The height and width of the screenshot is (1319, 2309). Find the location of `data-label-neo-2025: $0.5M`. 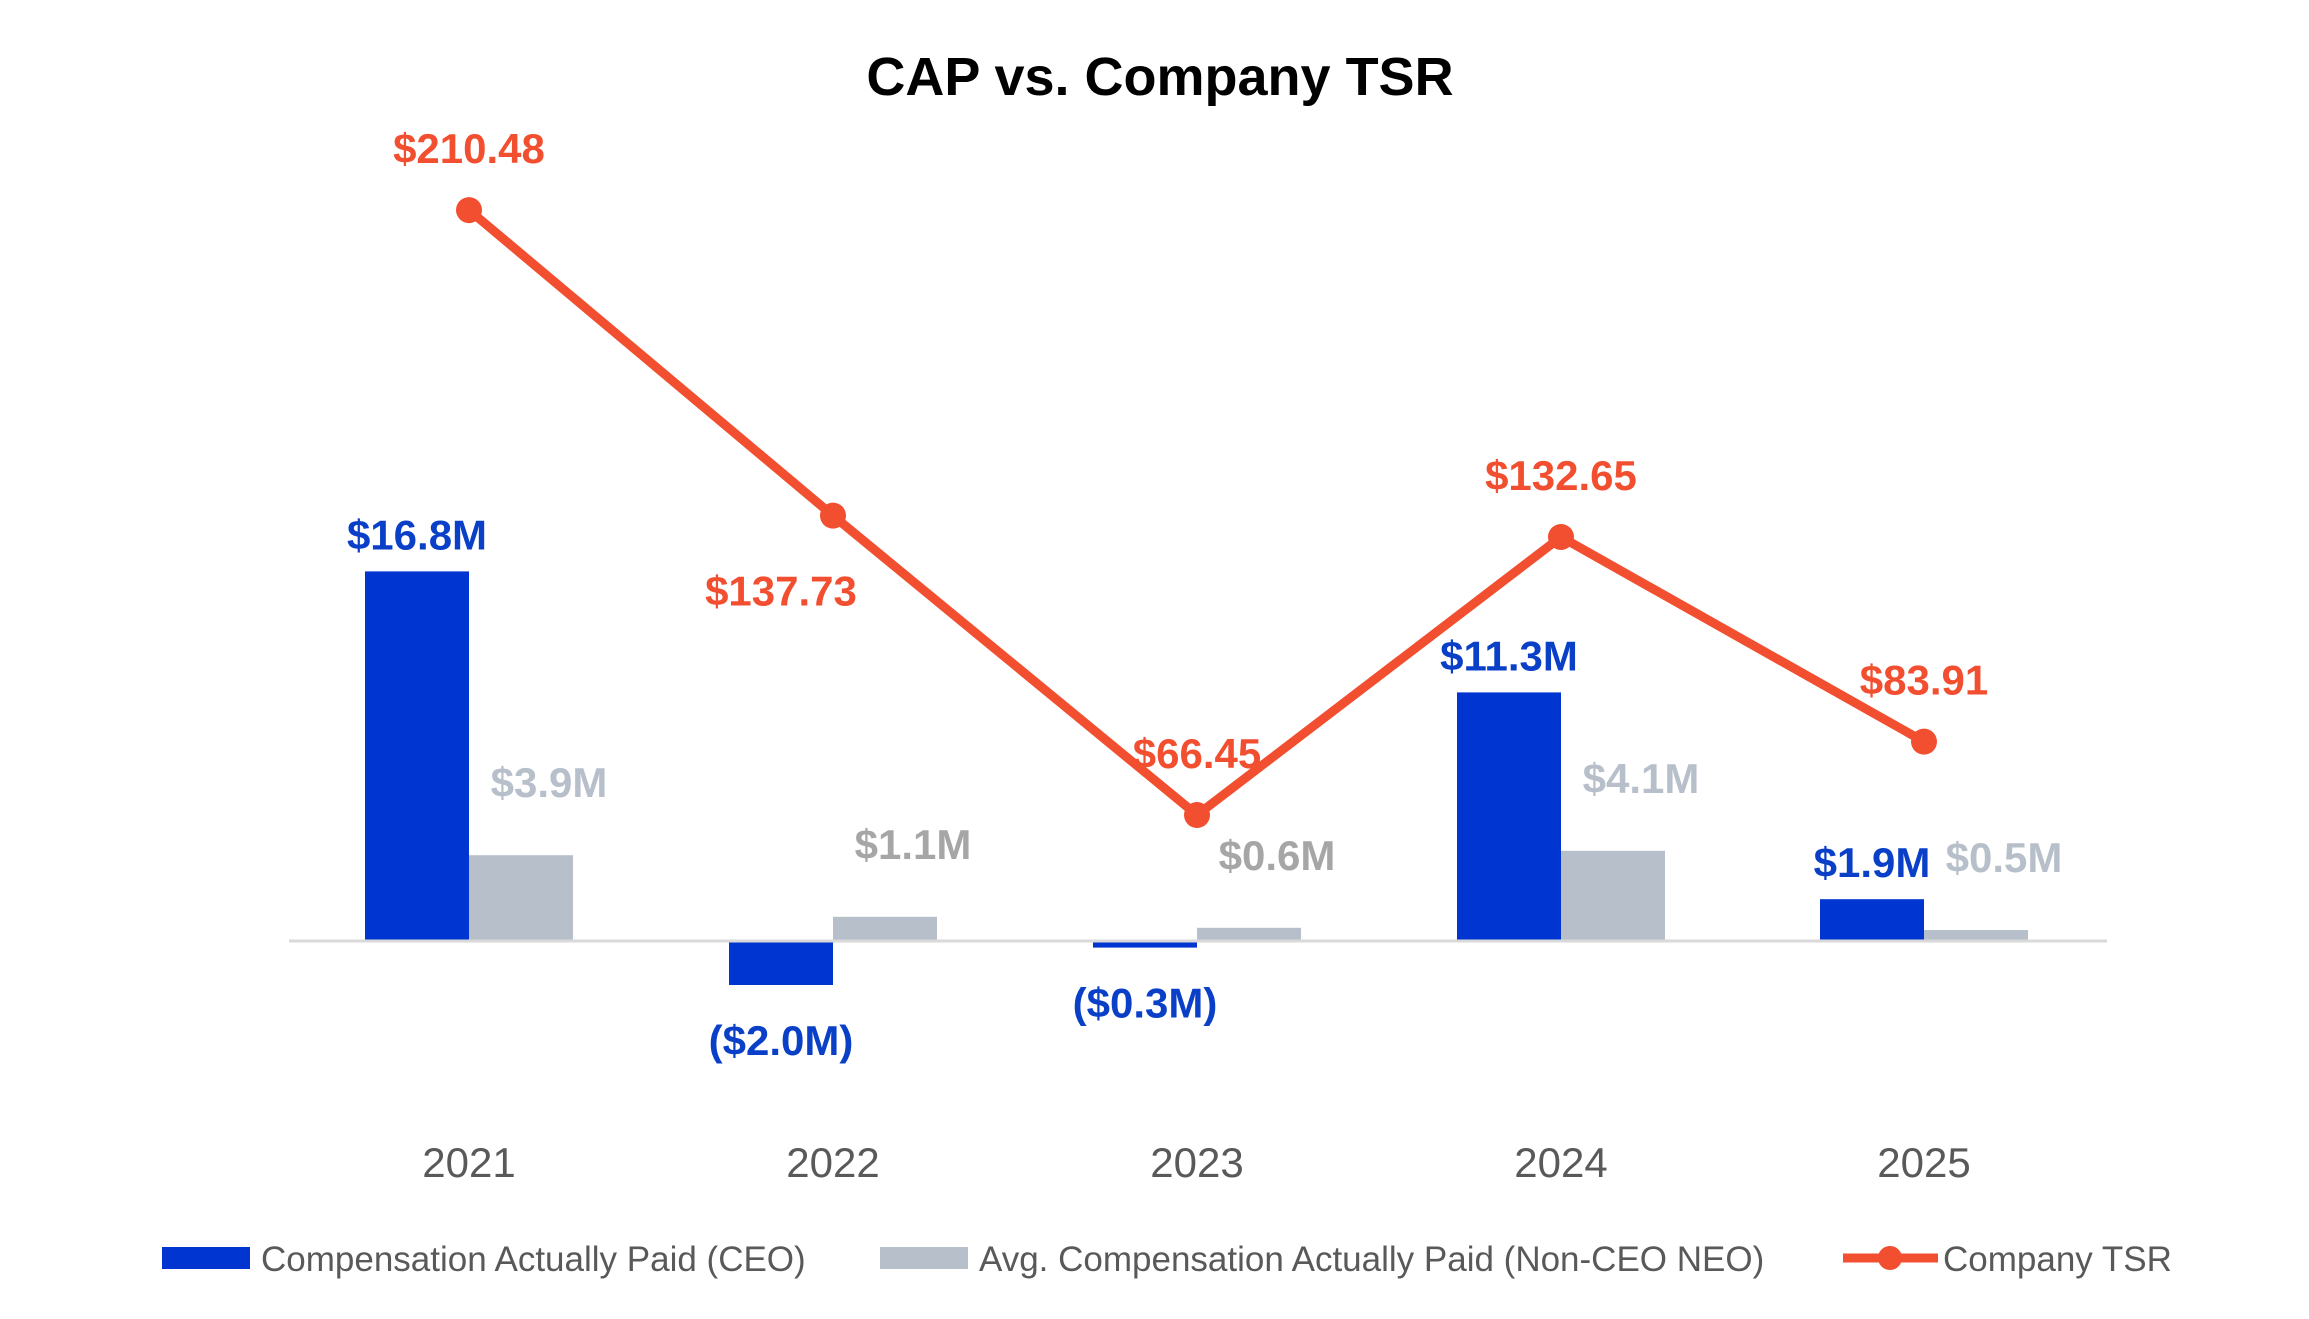

data-label-neo-2025: $0.5M is located at coordinates (2004, 857).